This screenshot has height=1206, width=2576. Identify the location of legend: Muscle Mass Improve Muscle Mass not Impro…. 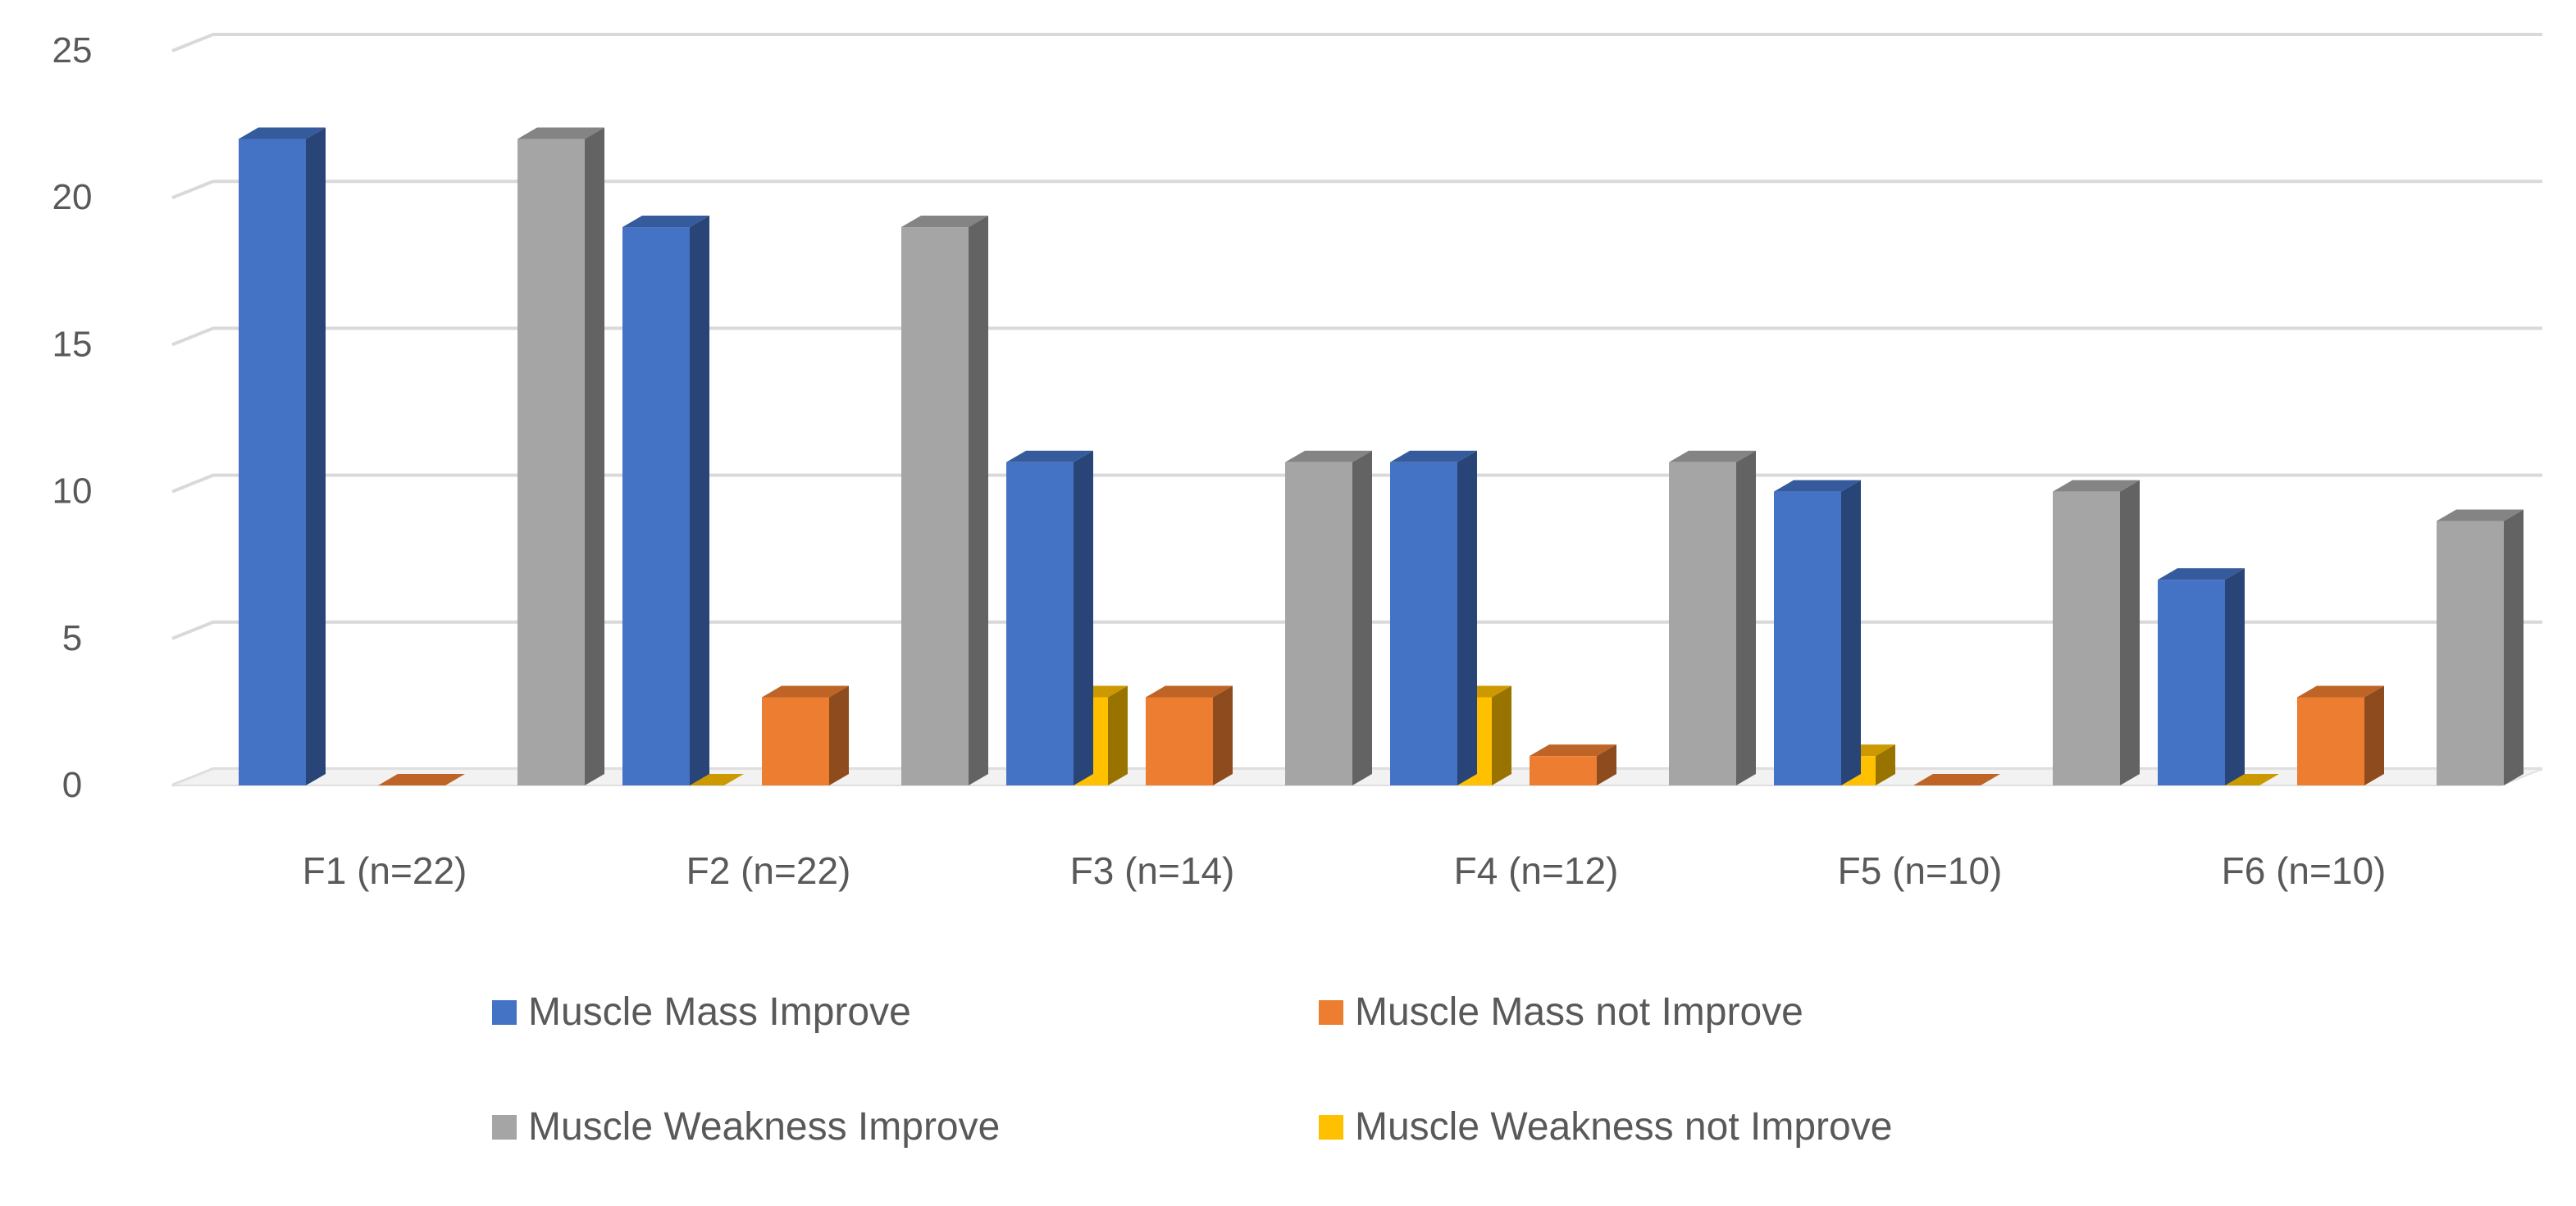
(1192, 1069).